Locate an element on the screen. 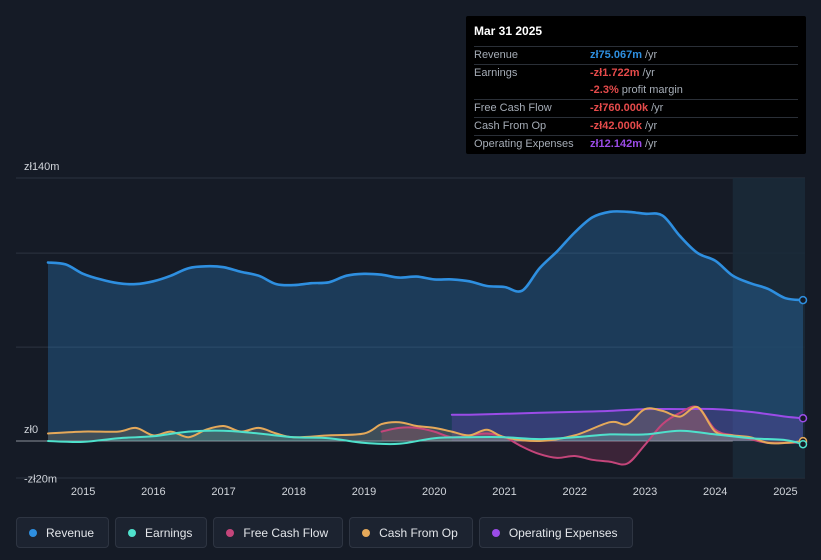 The width and height of the screenshot is (821, 560). legend-label: Earnings is located at coordinates (169, 532).